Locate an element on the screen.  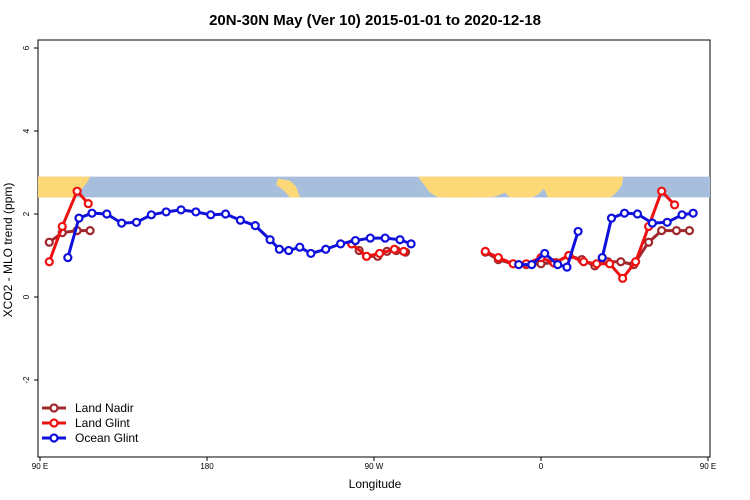
y-tick-label: 0 is located at coordinates (26, 296).